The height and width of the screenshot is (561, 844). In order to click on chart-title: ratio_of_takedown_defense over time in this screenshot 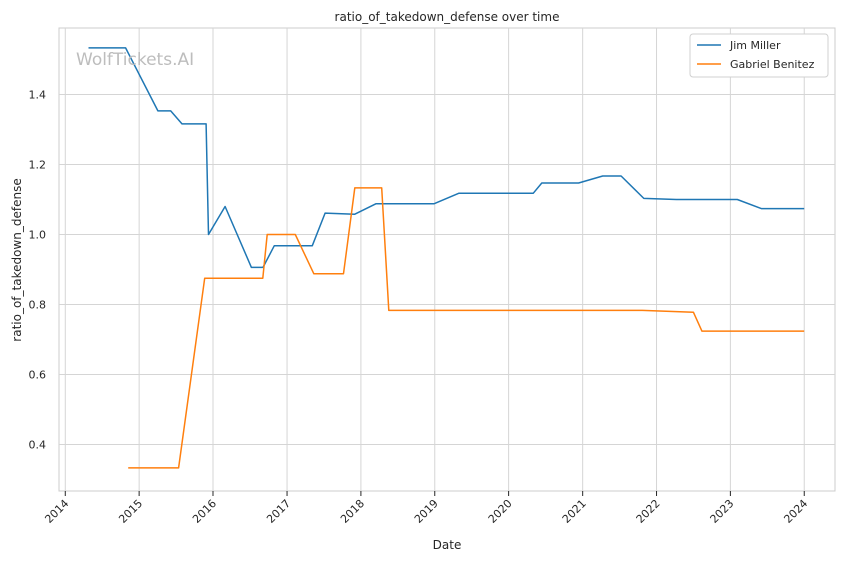, I will do `click(447, 17)`.